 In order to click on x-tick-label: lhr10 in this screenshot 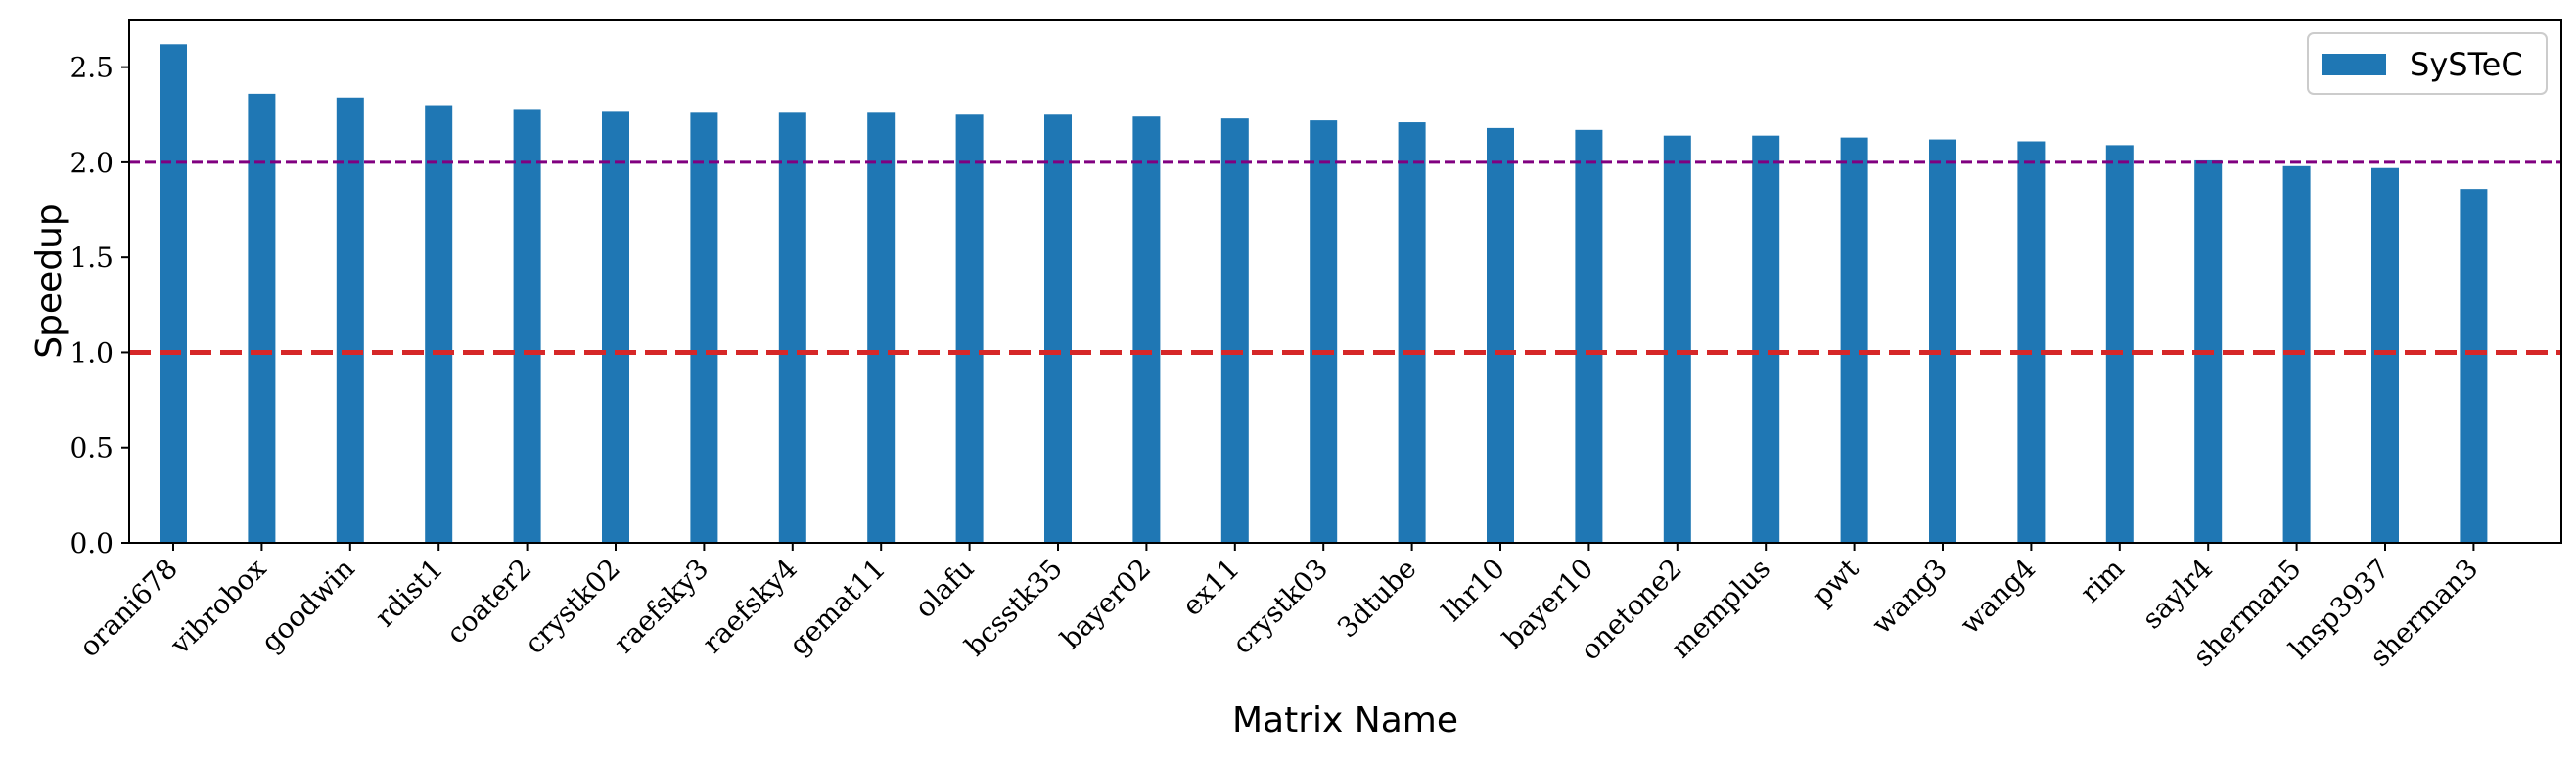, I will do `click(1473, 590)`.